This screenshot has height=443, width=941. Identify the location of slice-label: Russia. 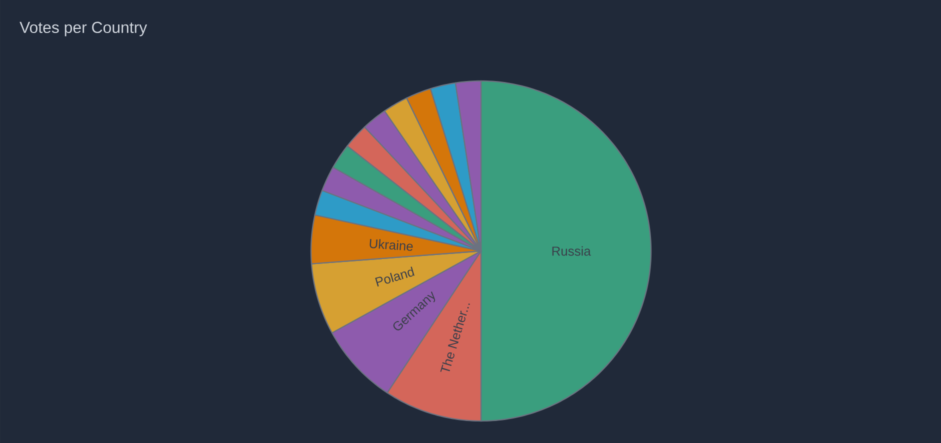
(571, 251).